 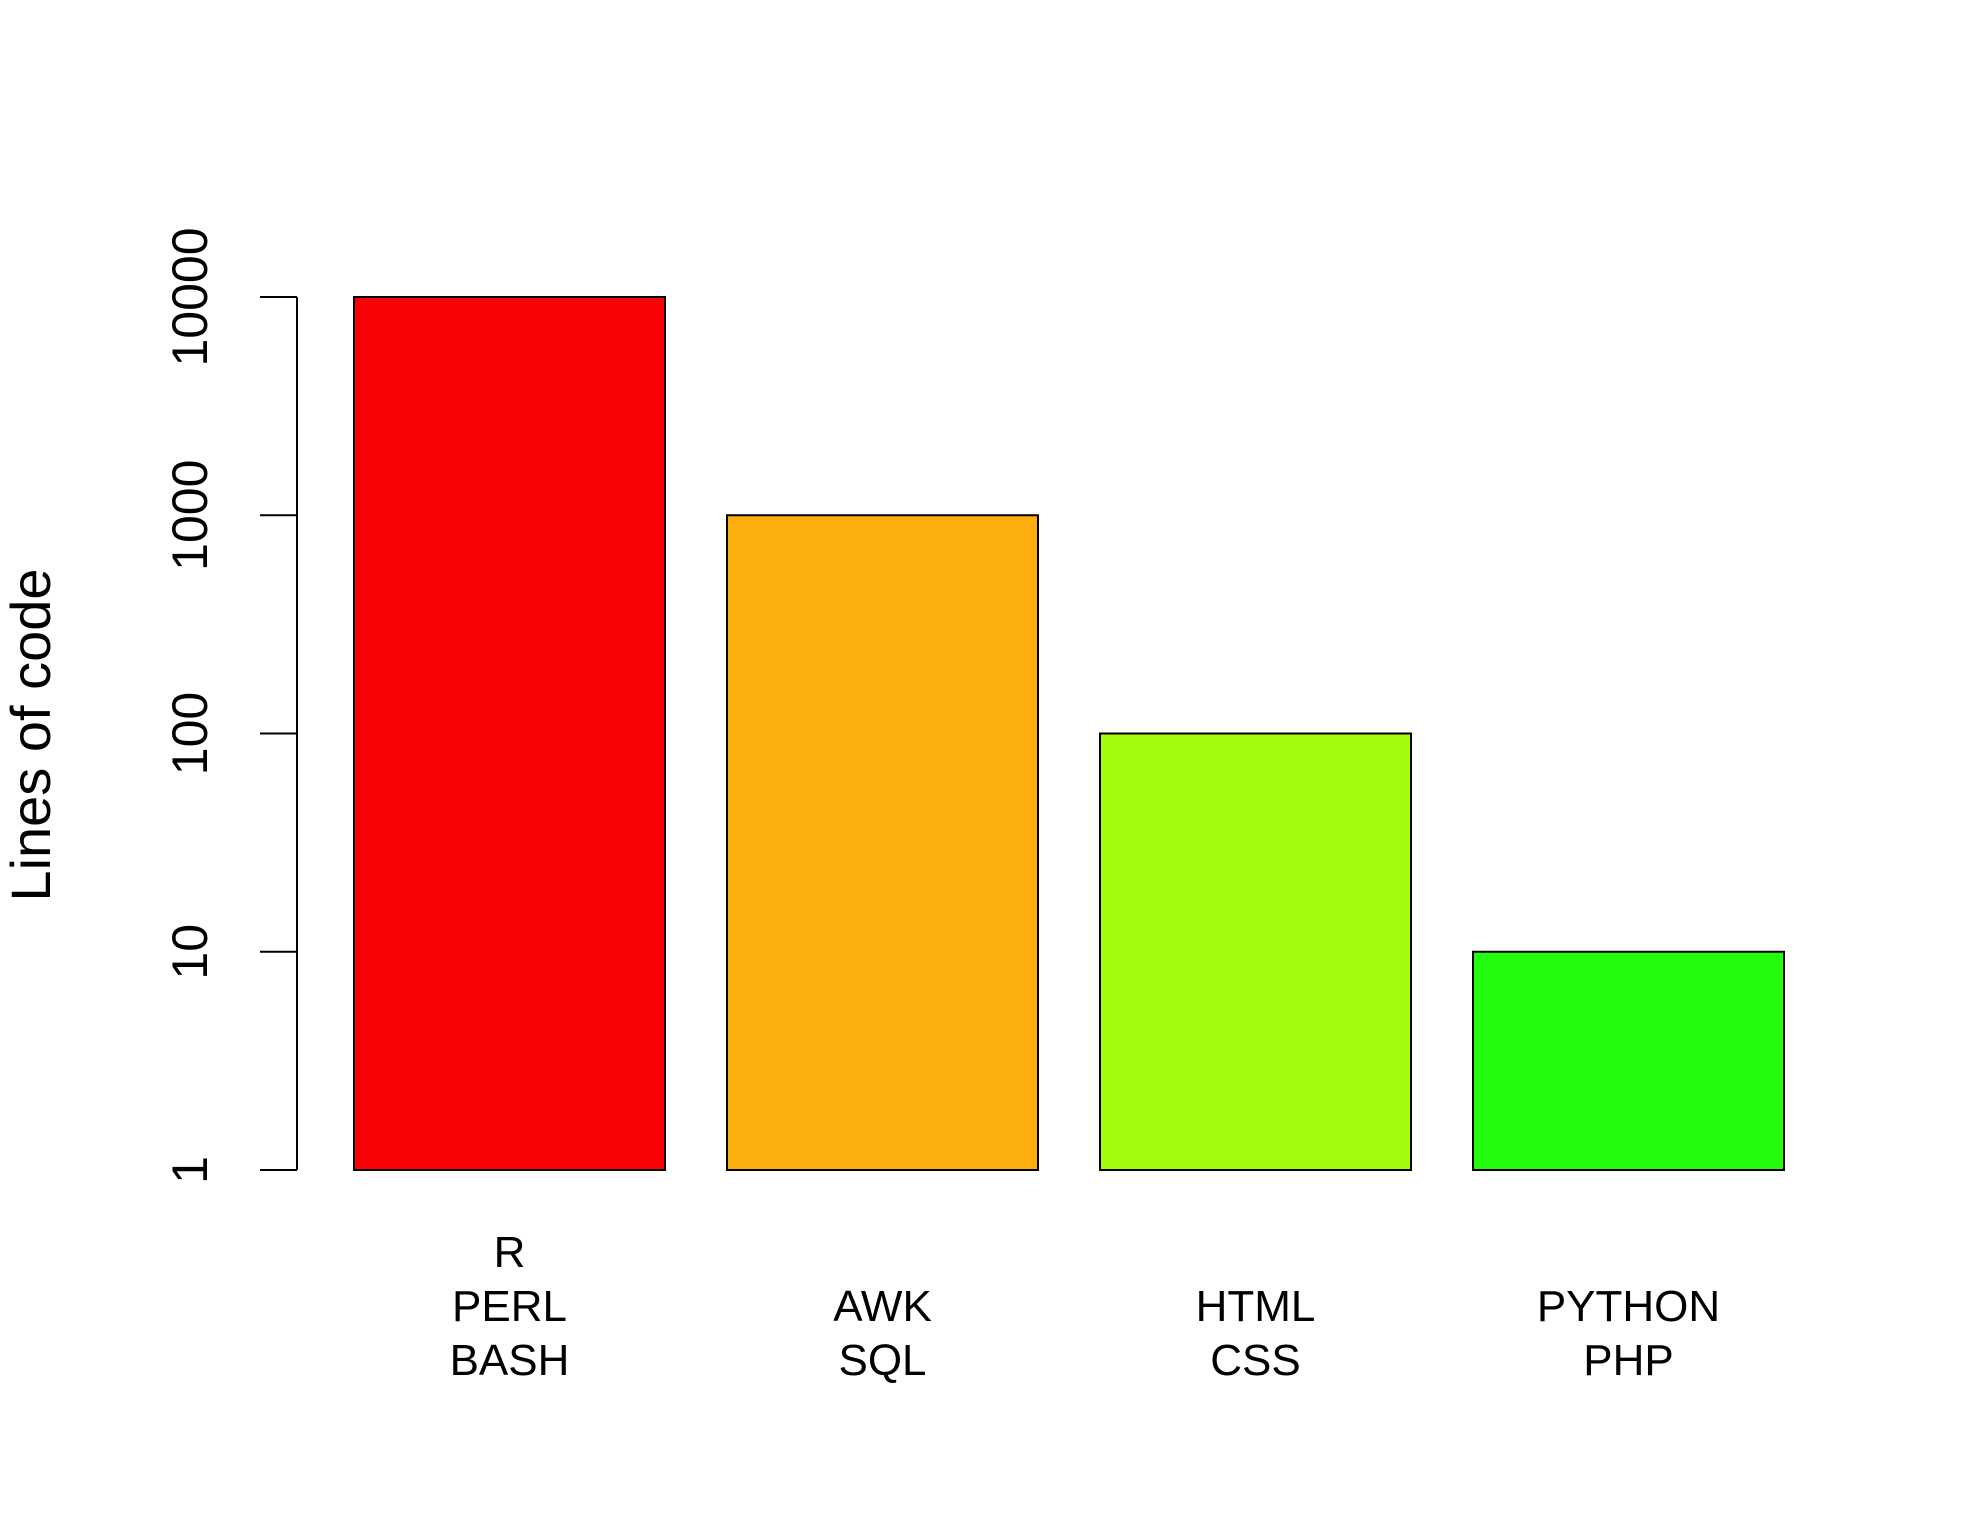 I want to click on x-axis-labels: R PERL BASH AWK SQL HTML CSS PYTHON PHP, so click(x=1085, y=1306).